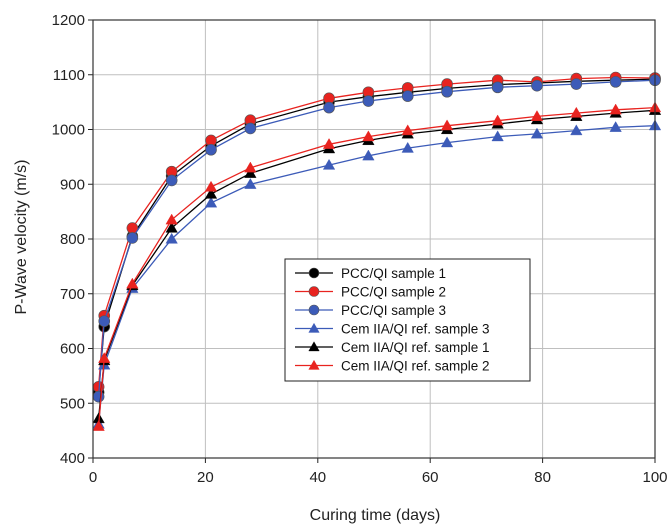 The width and height of the screenshot is (667, 529). What do you see at coordinates (542, 477) in the screenshot?
I see `x-tick-label: 80` at bounding box center [542, 477].